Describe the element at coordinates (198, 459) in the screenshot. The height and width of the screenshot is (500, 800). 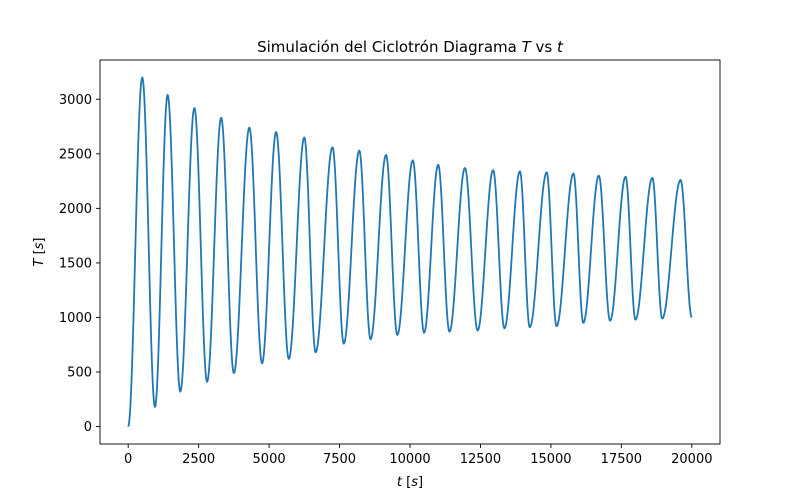
I see `x-tick-label: 2500` at that location.